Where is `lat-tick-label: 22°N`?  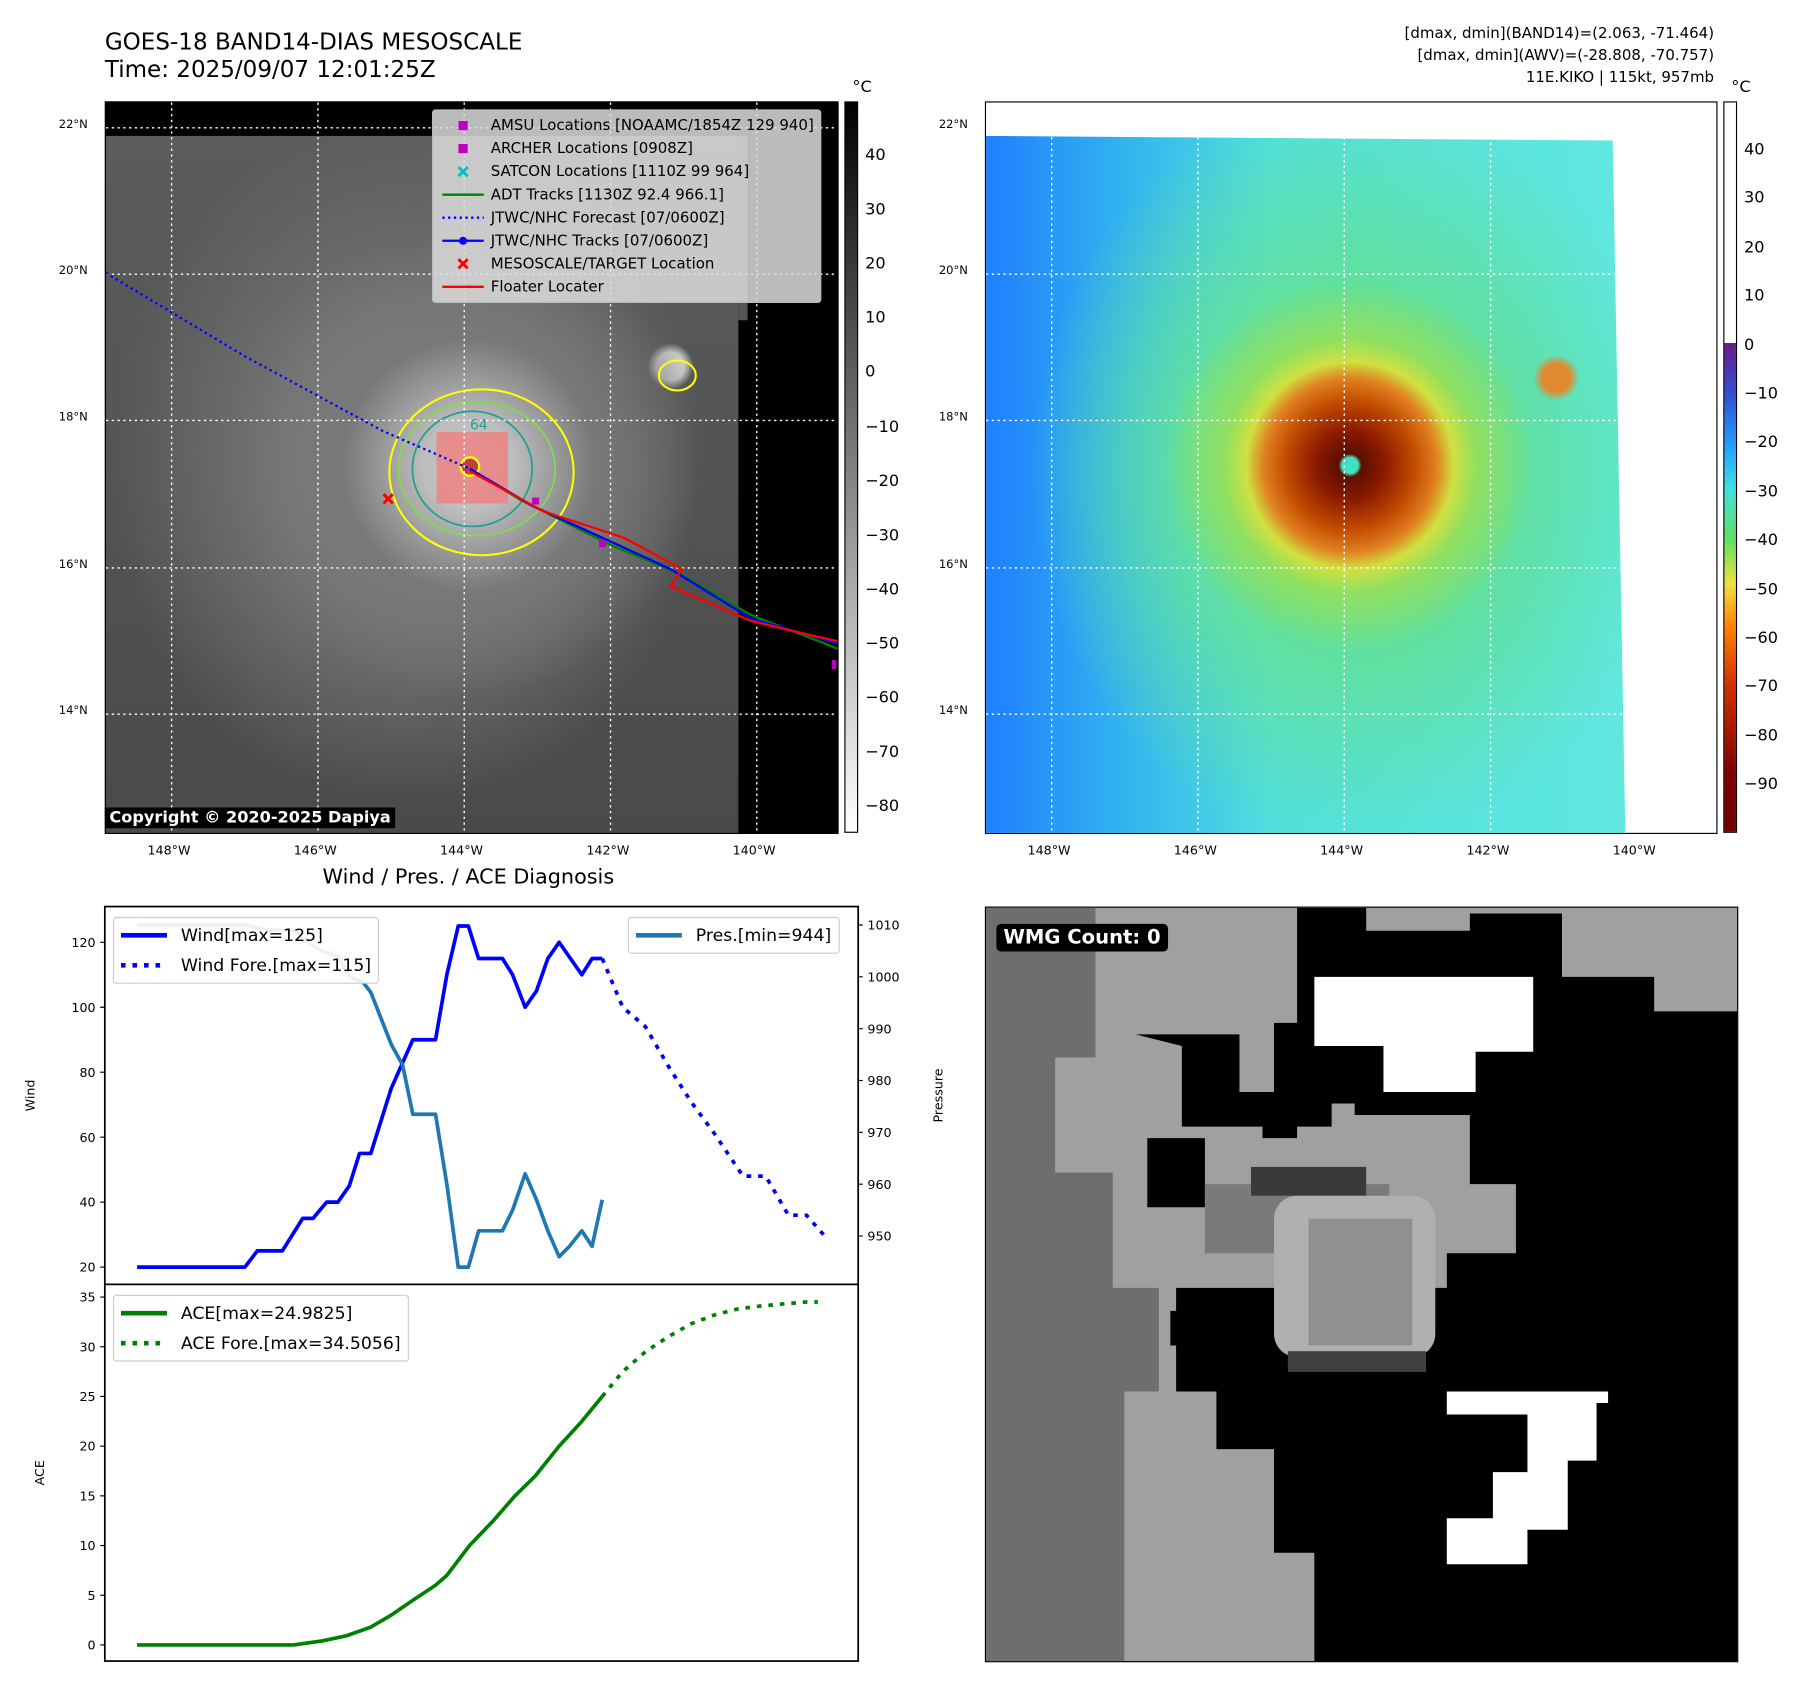
lat-tick-label: 22°N is located at coordinates (953, 125).